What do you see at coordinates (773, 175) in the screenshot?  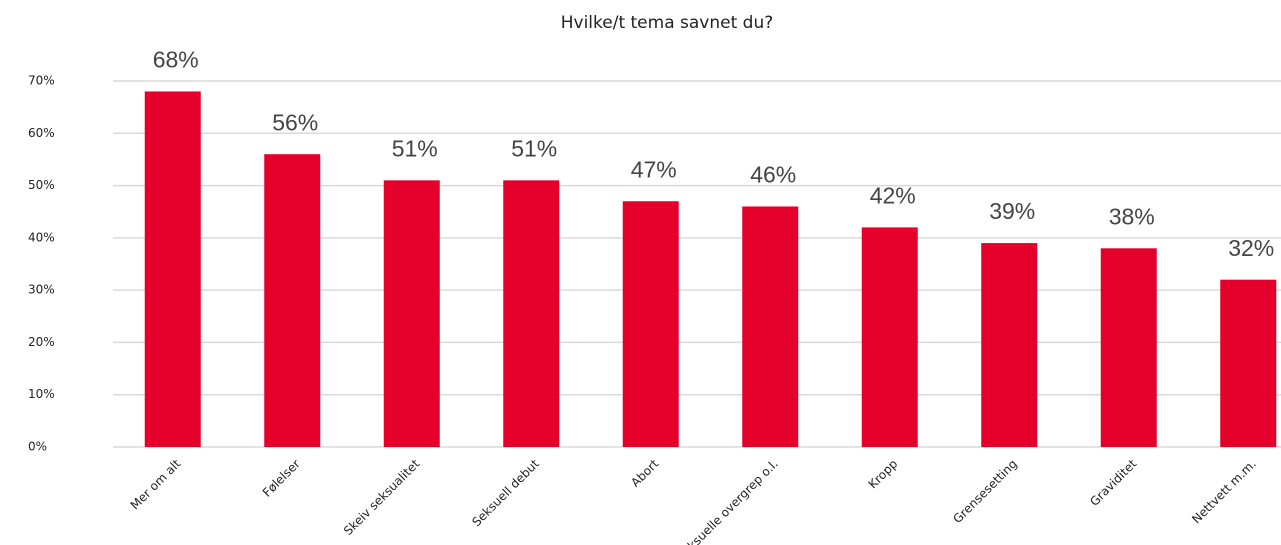 I see `value-label: 46%` at bounding box center [773, 175].